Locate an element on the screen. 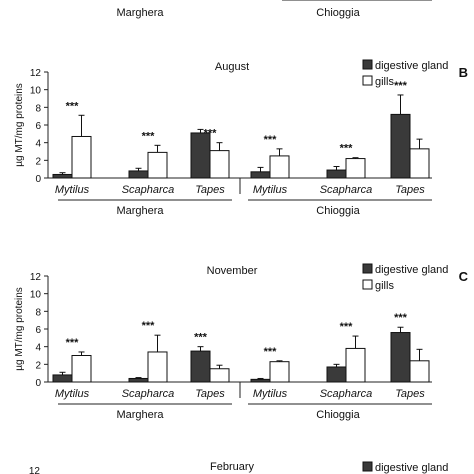 The image size is (474, 474). panel-letter: C is located at coordinates (464, 276).